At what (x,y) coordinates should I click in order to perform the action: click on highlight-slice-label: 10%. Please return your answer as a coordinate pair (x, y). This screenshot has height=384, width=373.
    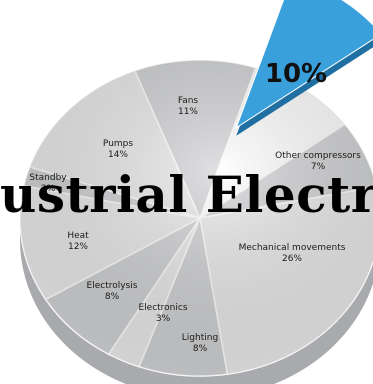
    Looking at the image, I should click on (296, 74).